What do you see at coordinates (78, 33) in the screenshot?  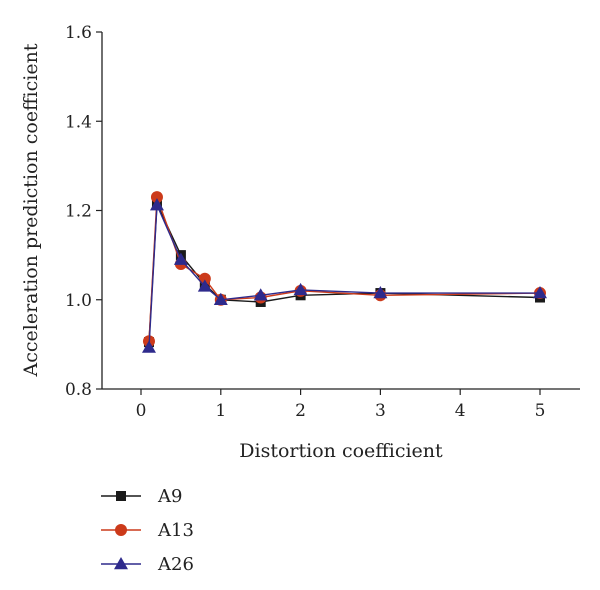 I see `y-tick-label: 1.6` at bounding box center [78, 33].